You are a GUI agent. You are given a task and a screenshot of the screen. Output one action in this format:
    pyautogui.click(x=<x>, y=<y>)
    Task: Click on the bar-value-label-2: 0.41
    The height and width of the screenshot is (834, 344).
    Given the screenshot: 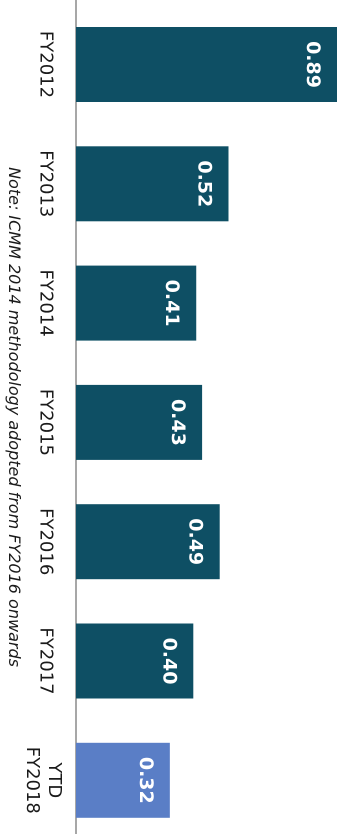 What is the action you would take?
    pyautogui.click(x=172, y=303)
    